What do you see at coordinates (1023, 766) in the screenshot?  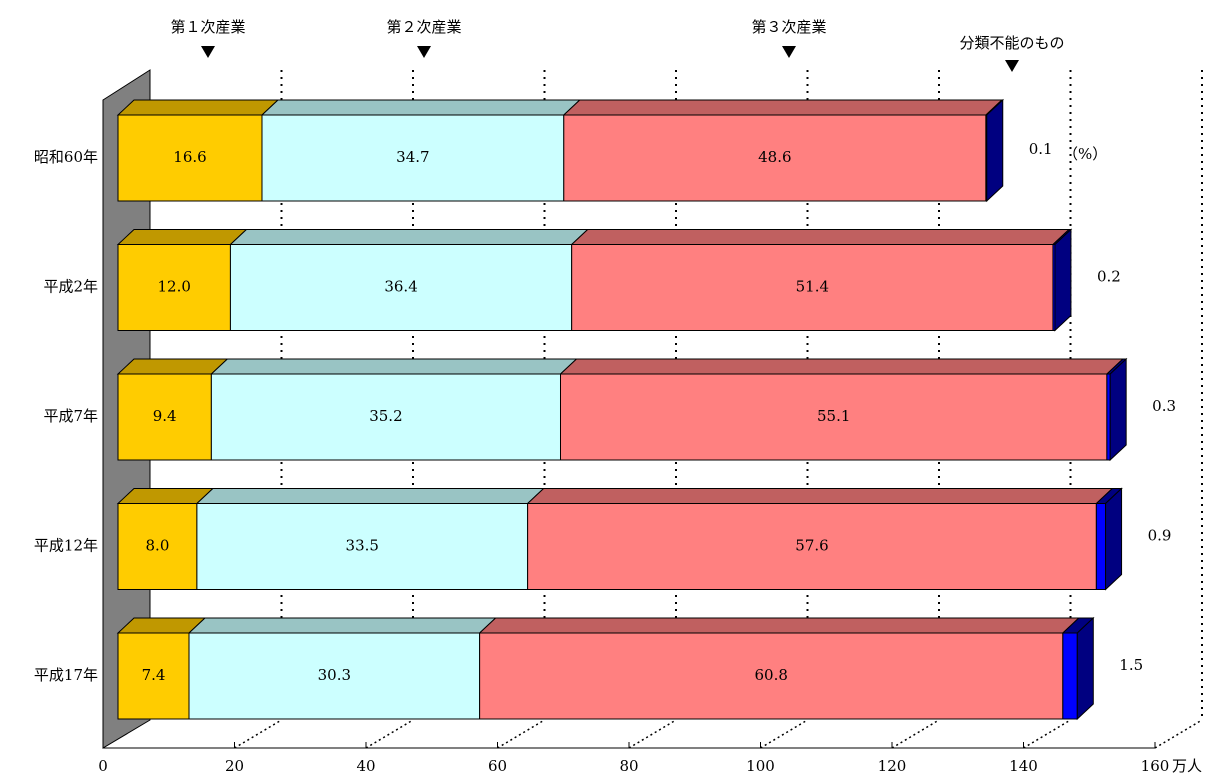 I see `x-tick-label: 140` at bounding box center [1023, 766].